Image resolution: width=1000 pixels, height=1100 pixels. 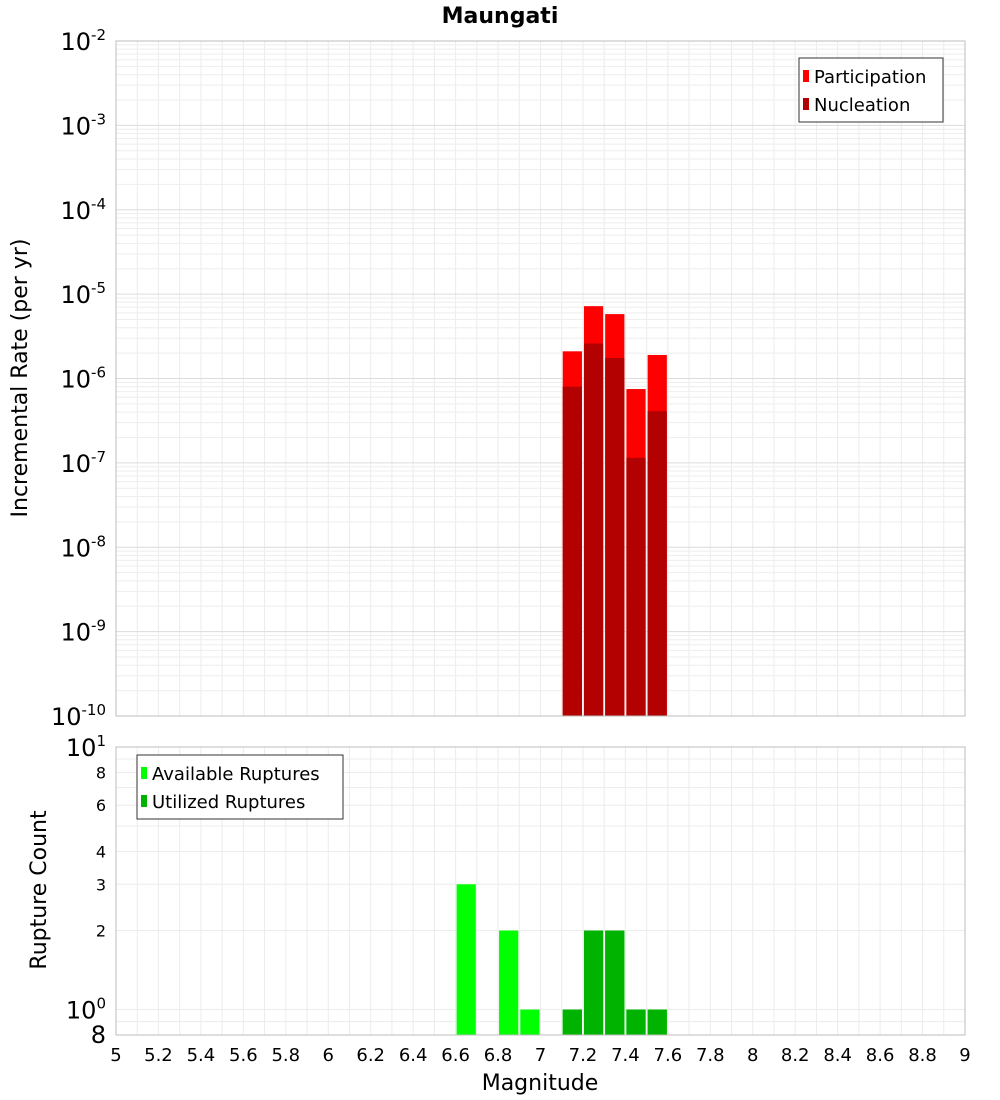 What do you see at coordinates (561, 959) in the screenshot?
I see `count-bars` at bounding box center [561, 959].